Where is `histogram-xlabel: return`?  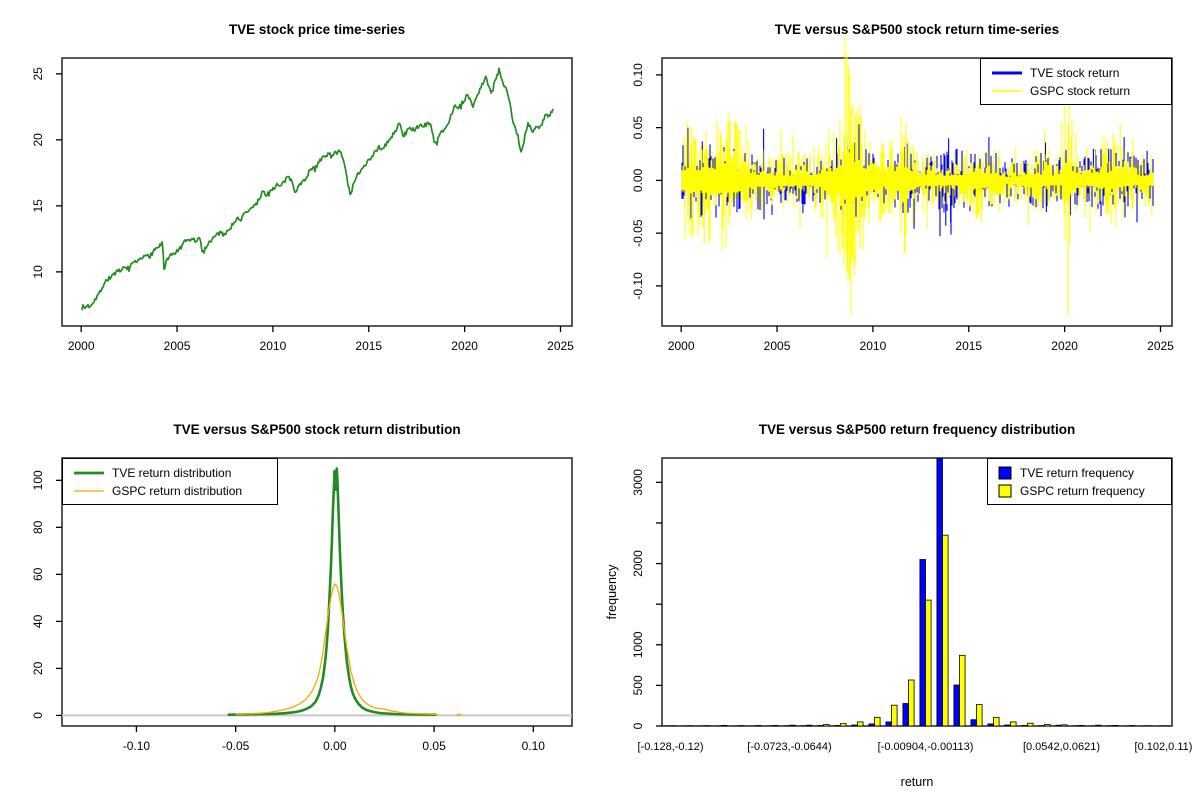 histogram-xlabel: return is located at coordinates (917, 782).